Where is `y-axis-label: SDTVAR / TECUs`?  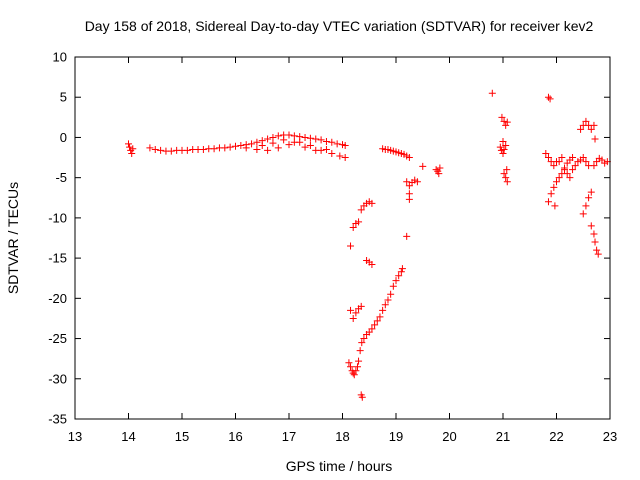
y-axis-label: SDTVAR / TECUs is located at coordinates (13, 238).